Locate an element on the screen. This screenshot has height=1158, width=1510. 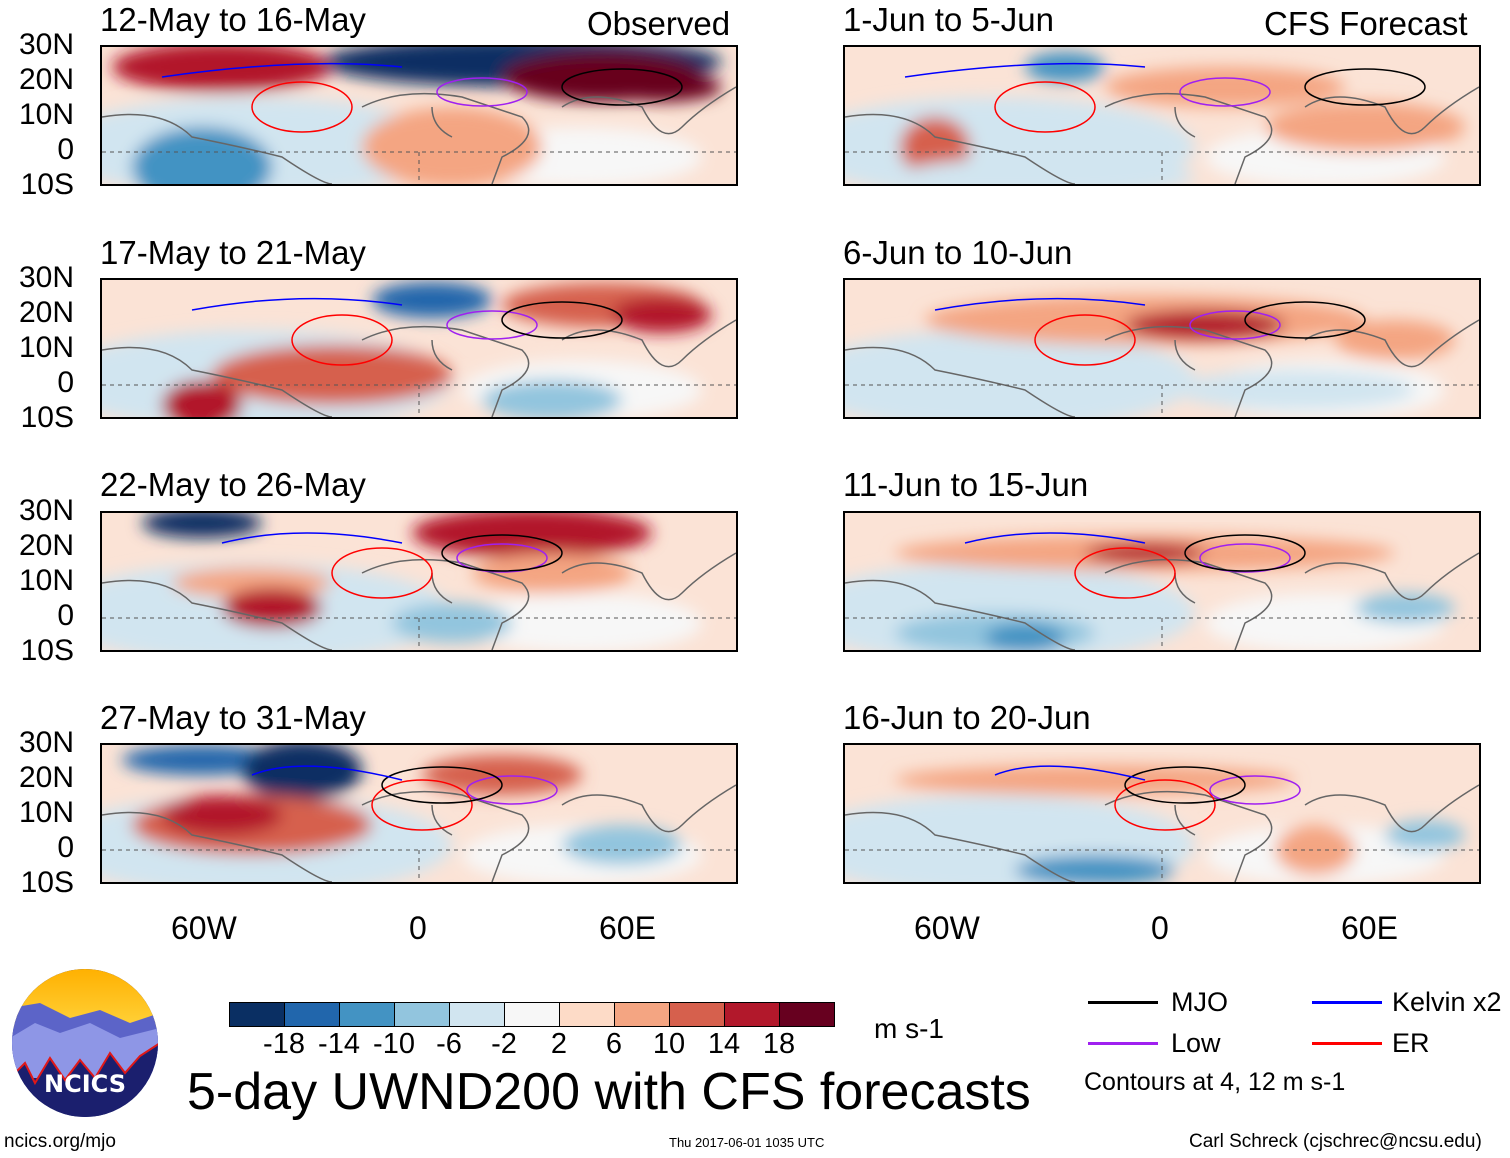
legend-line-mjo is located at coordinates (1123, 1002).